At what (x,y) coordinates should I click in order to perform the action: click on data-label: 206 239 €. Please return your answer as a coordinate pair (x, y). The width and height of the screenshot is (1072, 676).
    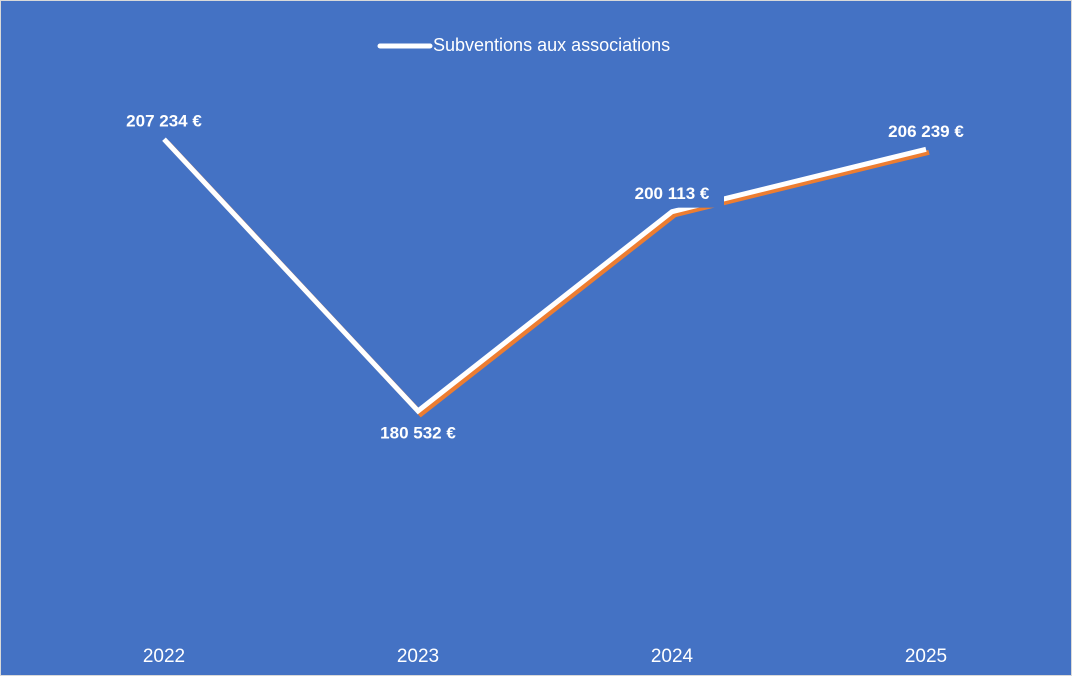
    Looking at the image, I should click on (926, 131).